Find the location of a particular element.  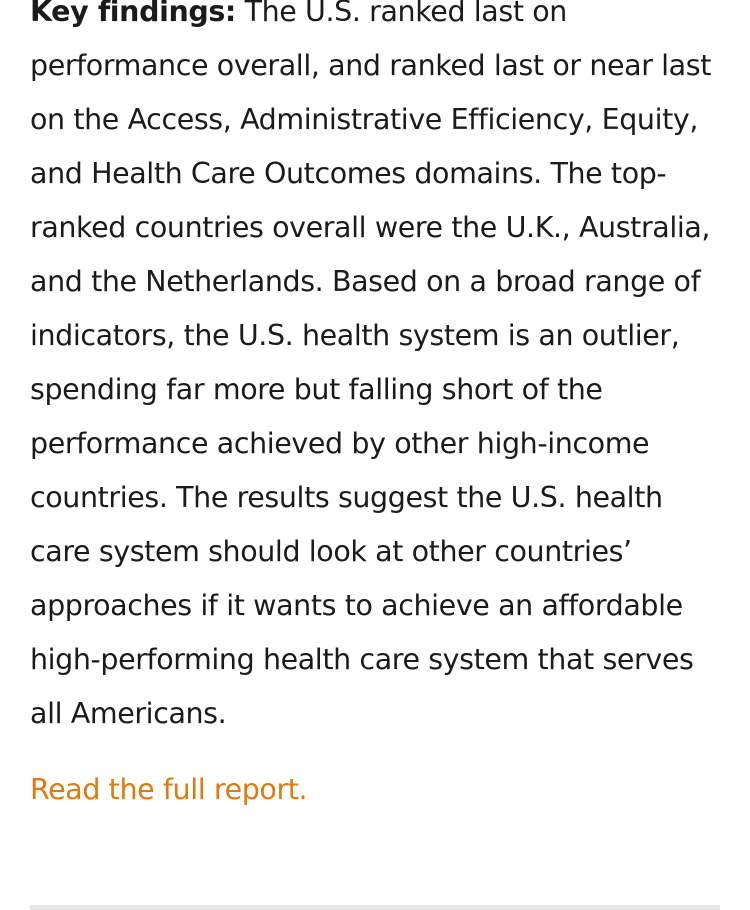

key-findings-label: Key findings: is located at coordinates (133, 14).